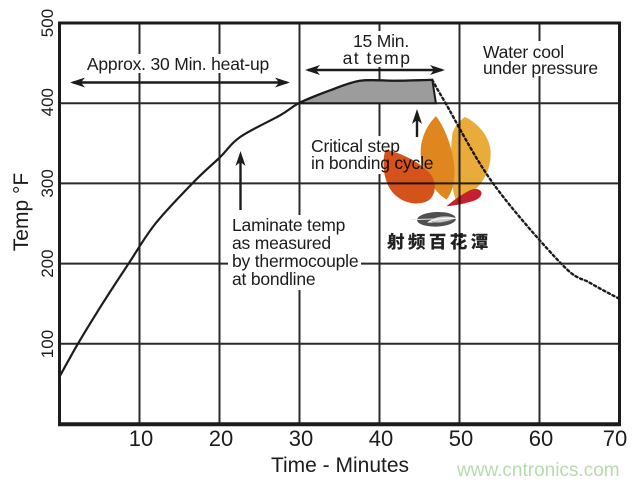 The width and height of the screenshot is (640, 490). I want to click on y-tick: 100, so click(47, 344).